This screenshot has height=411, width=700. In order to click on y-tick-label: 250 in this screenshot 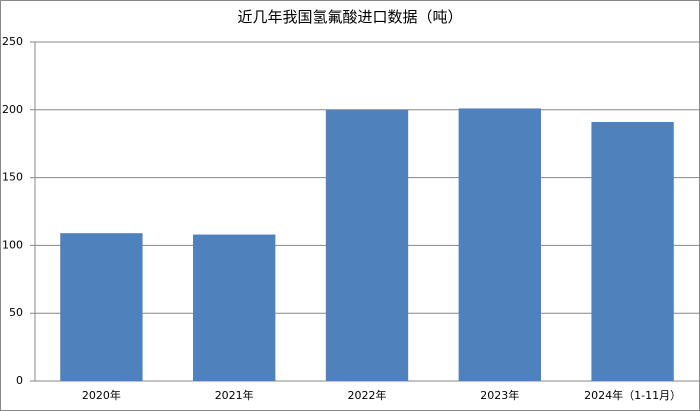, I will do `click(12, 41)`.